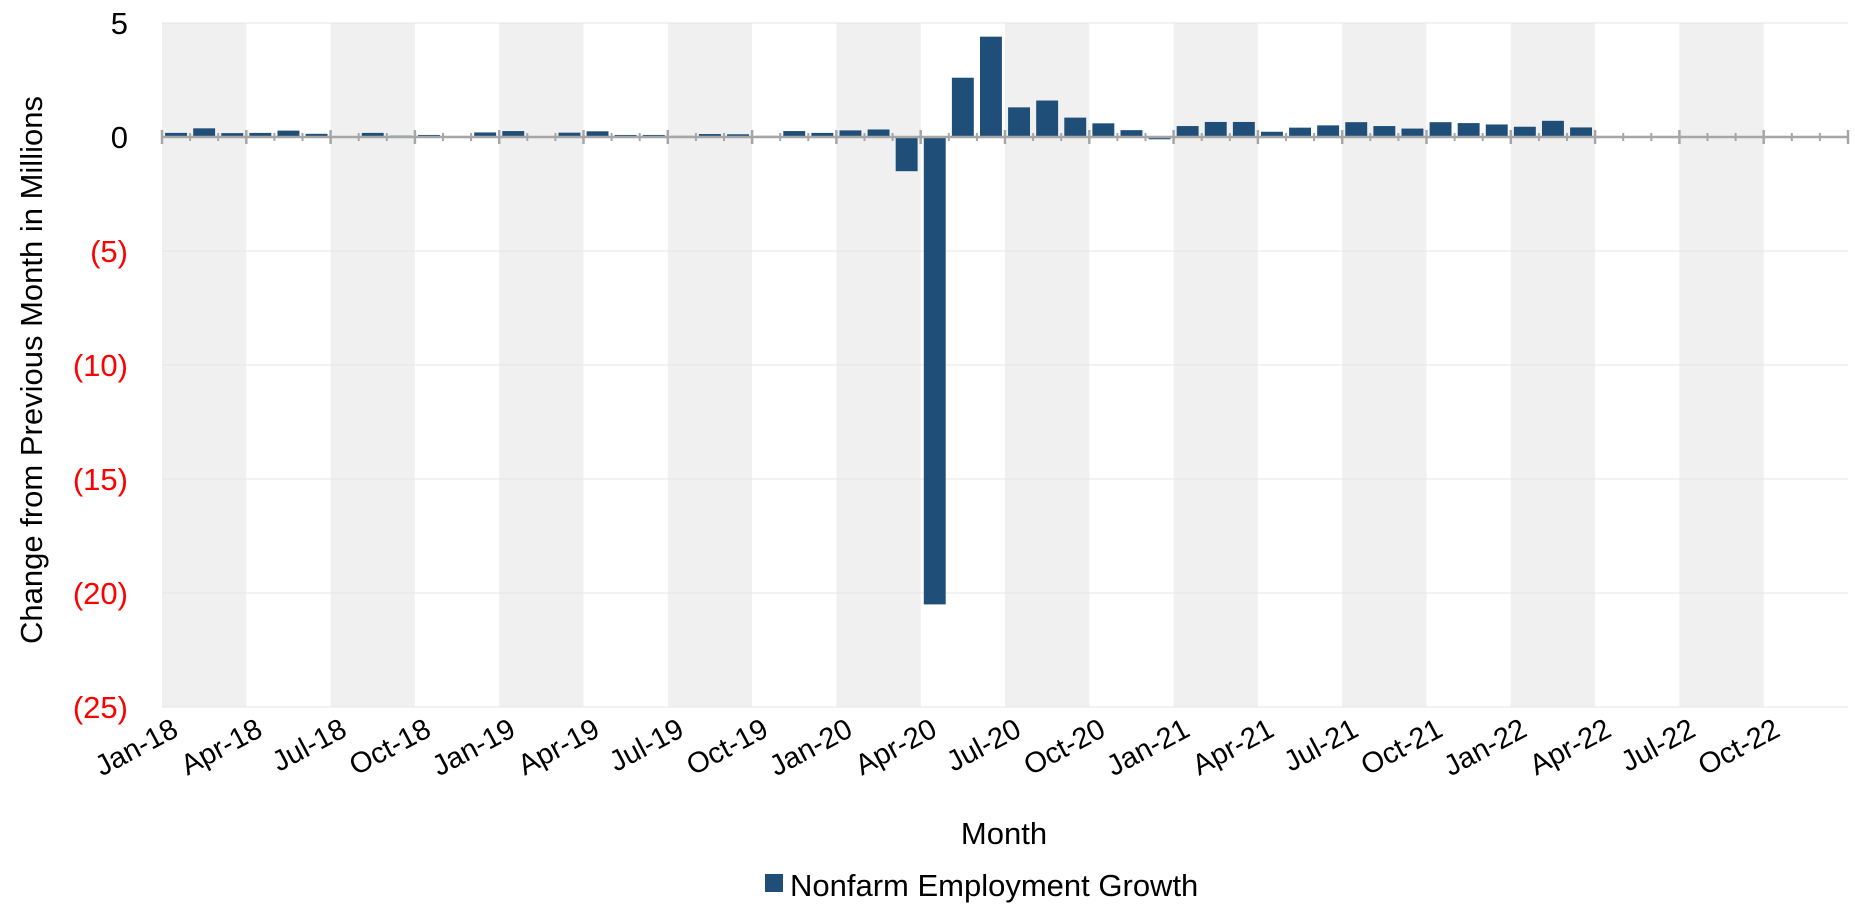 The width and height of the screenshot is (1855, 905). Describe the element at coordinates (984, 745) in the screenshot. I see `x-tick-label: Jul-20` at that location.